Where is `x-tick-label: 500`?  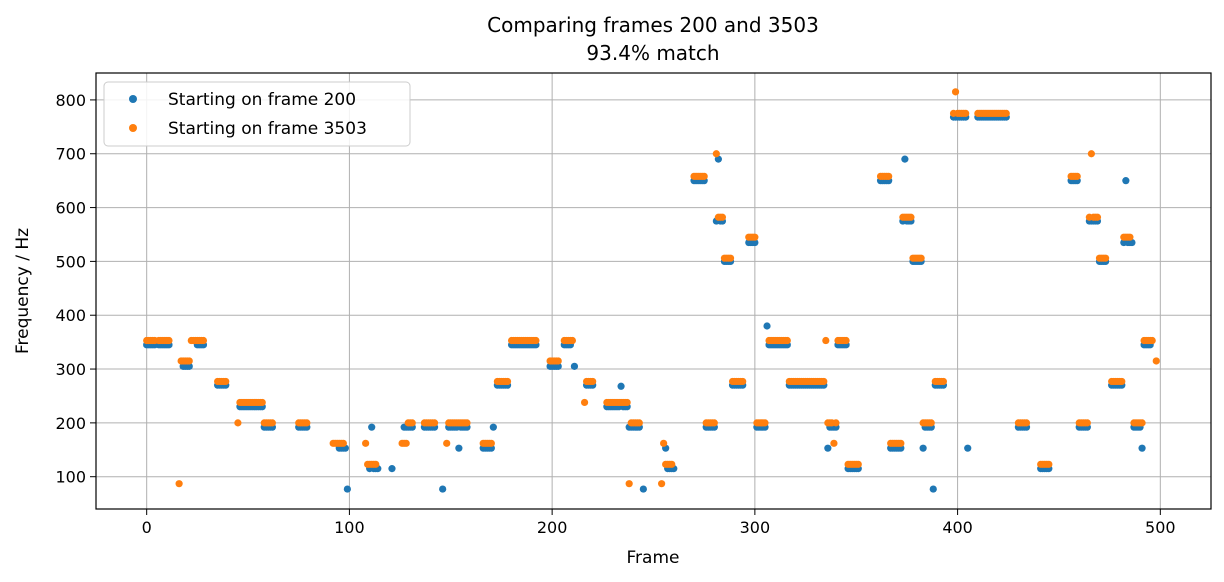
x-tick-label: 500 is located at coordinates (1160, 527).